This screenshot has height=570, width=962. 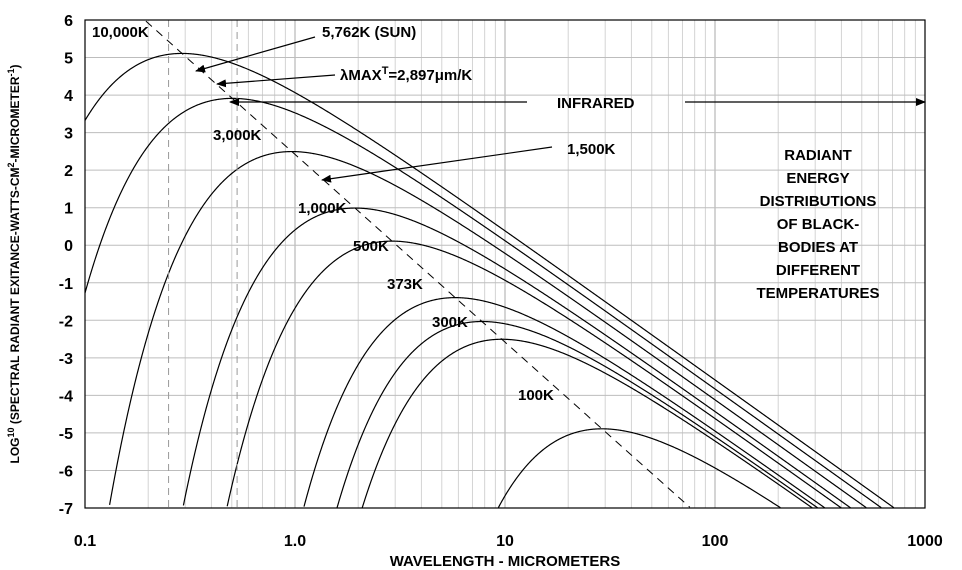 What do you see at coordinates (68, 96) in the screenshot?
I see `y-tick-label: 4` at bounding box center [68, 96].